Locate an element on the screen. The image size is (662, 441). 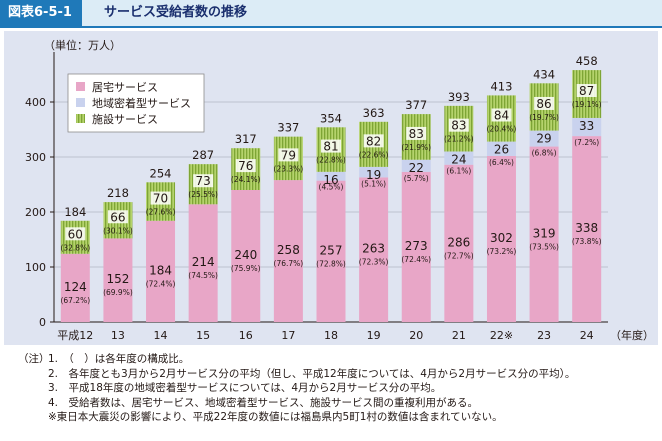
pct-community-9: (6.1%) is located at coordinates (458, 171).